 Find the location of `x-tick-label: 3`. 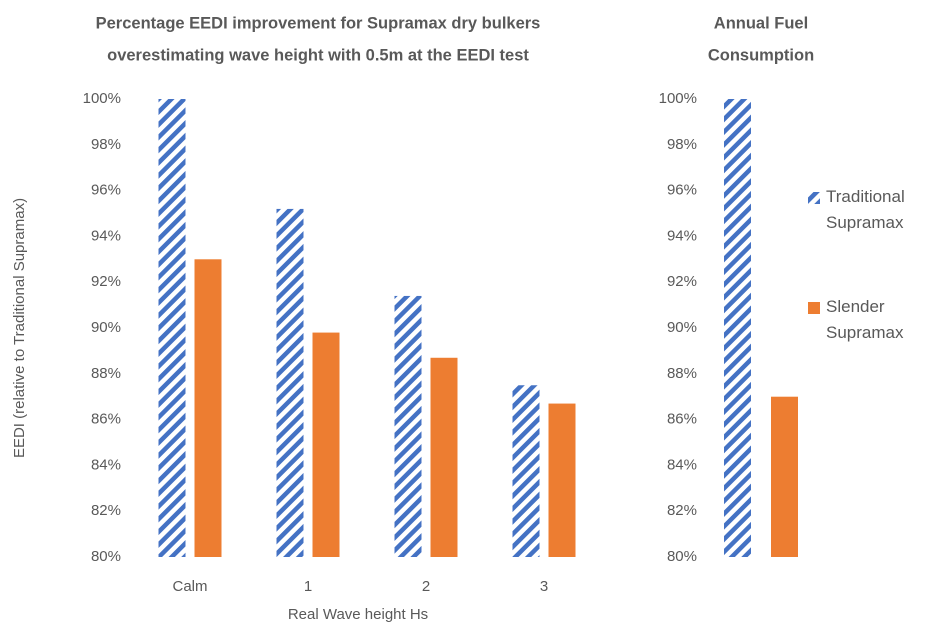

x-tick-label: 3 is located at coordinates (544, 586).